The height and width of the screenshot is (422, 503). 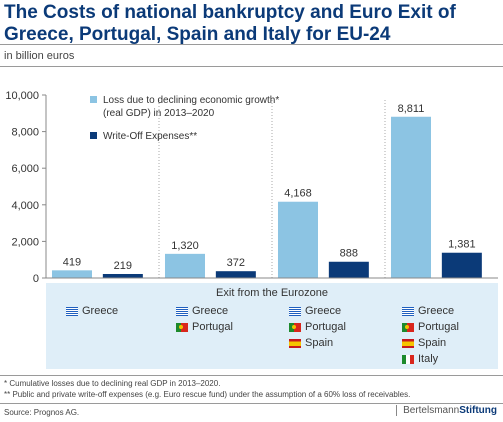 What do you see at coordinates (150, 136) in the screenshot?
I see `legend-label-write-off: Write-Off Expenses**` at bounding box center [150, 136].